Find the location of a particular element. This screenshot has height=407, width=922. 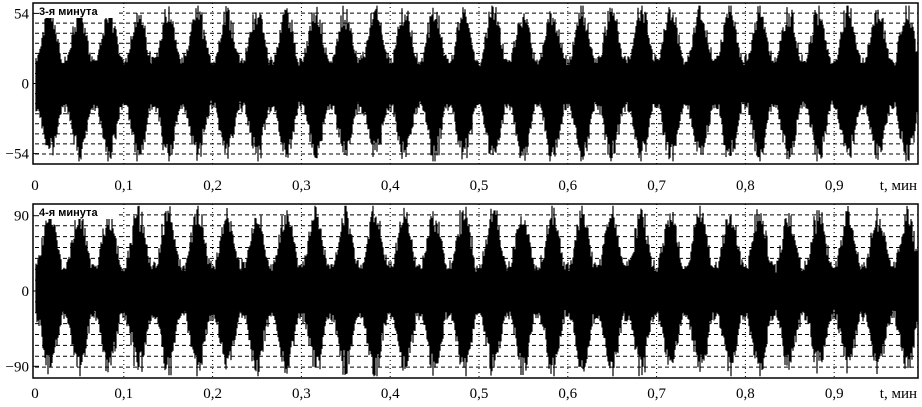

y-tick-label: −90 is located at coordinates (17, 367).